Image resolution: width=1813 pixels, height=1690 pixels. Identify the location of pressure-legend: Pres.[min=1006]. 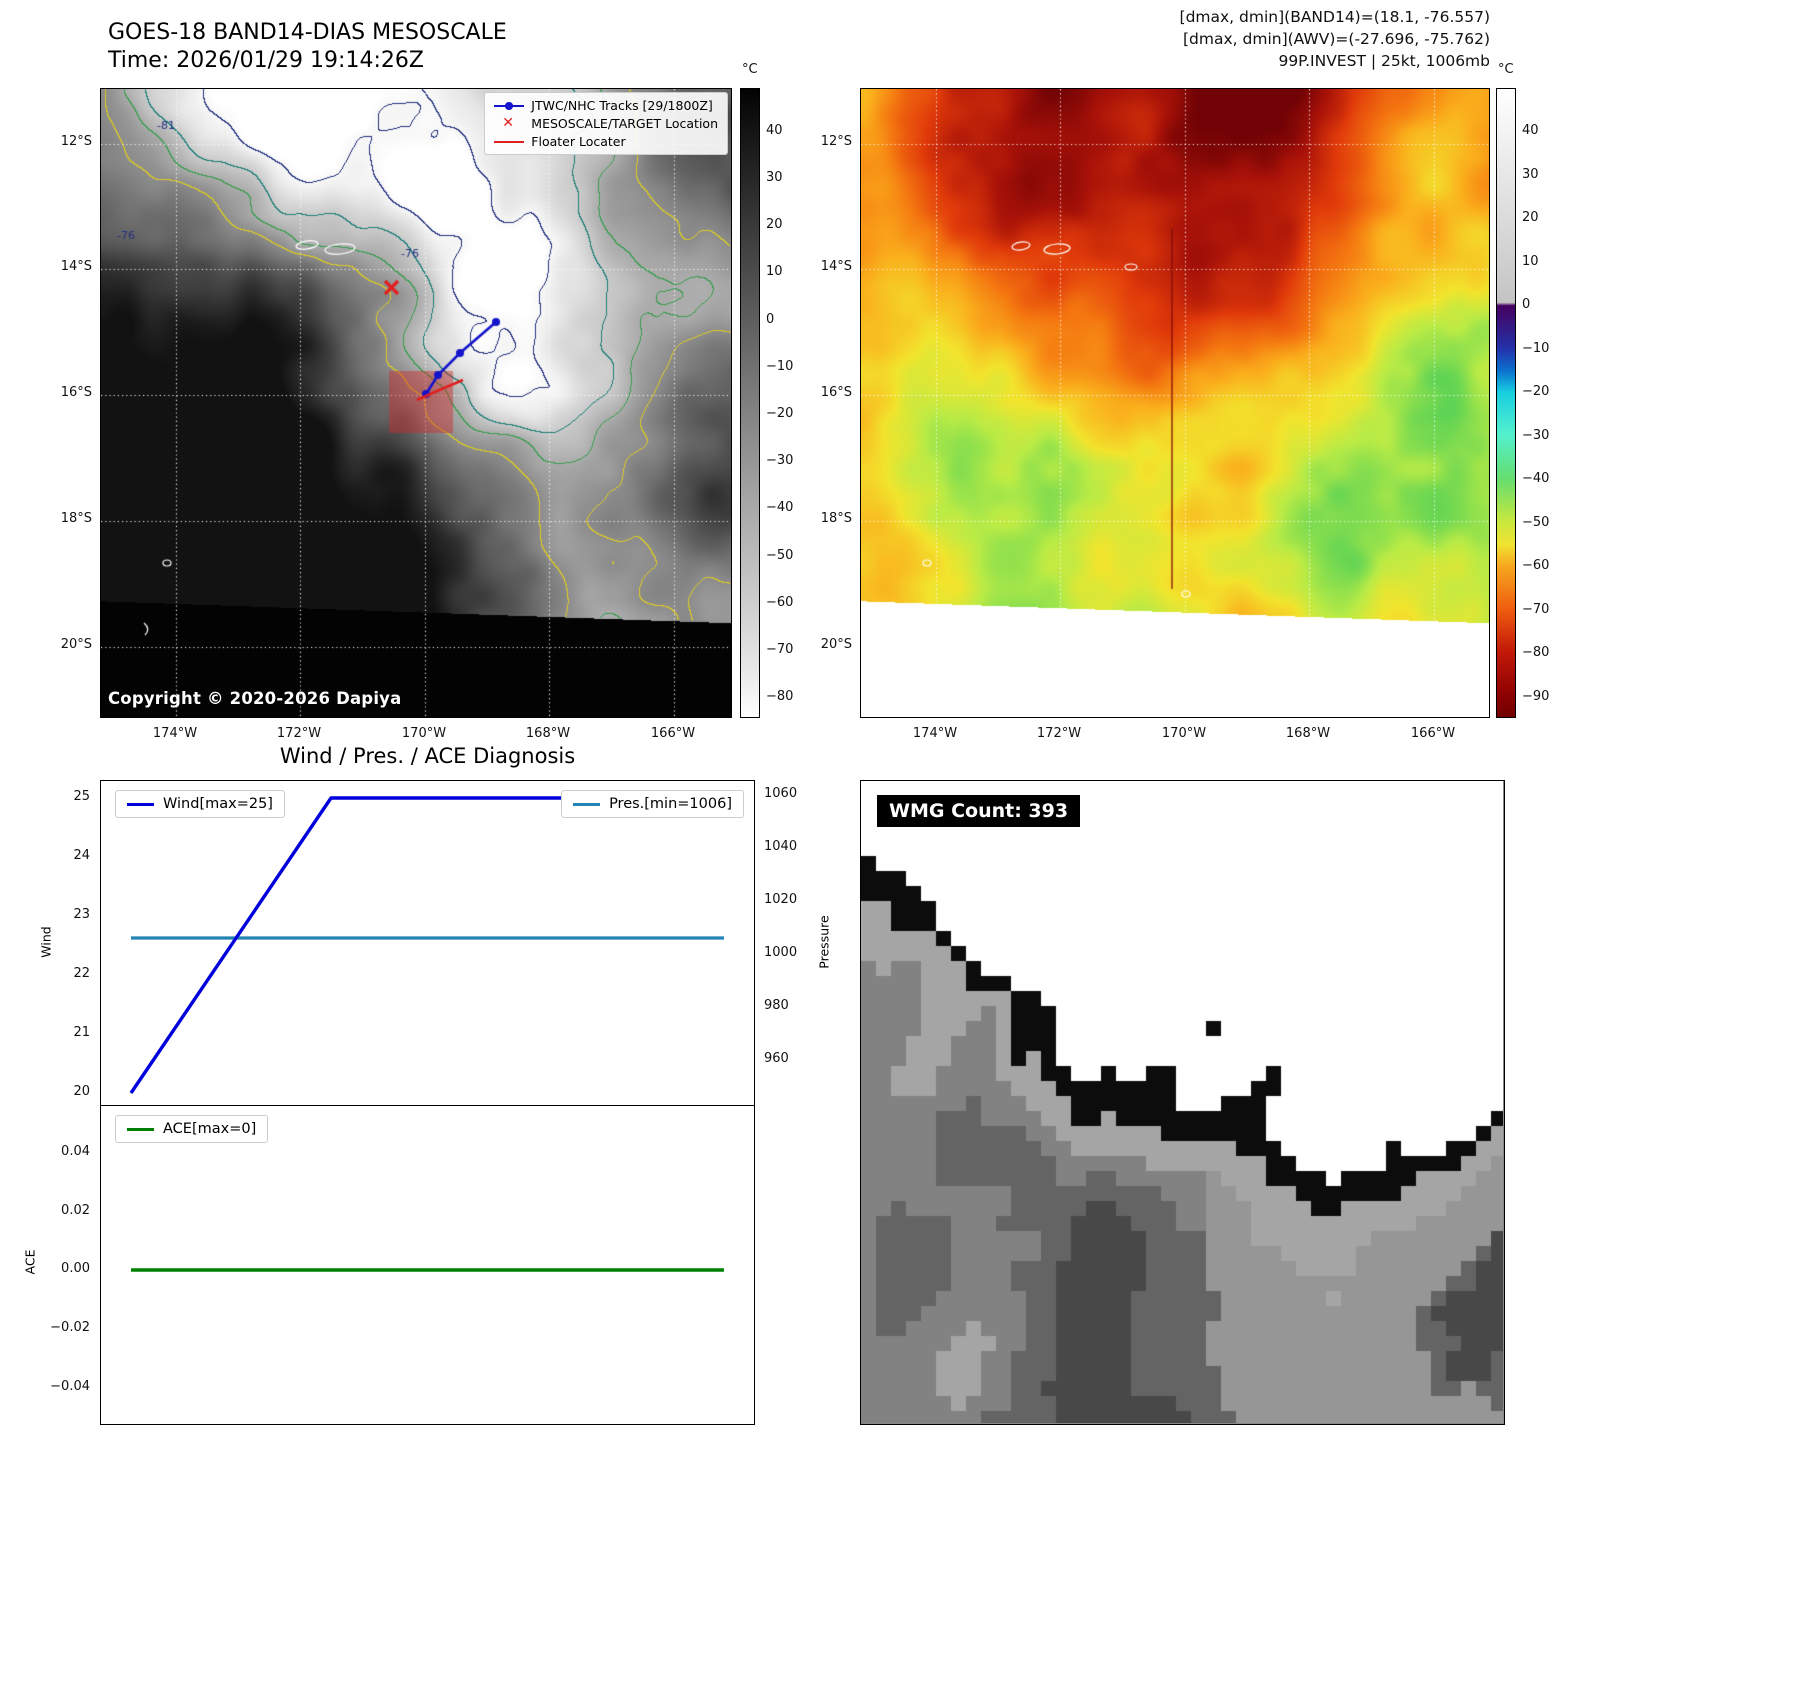
(652, 804).